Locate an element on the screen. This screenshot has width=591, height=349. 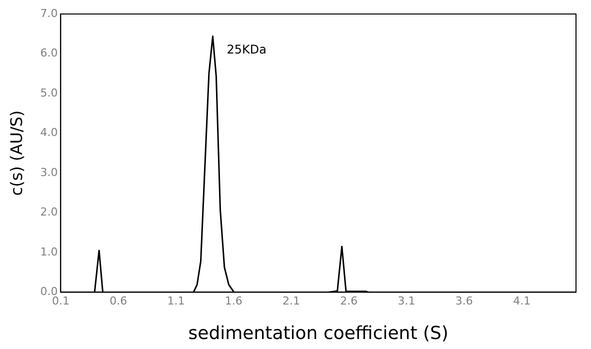
x-tick-label: 2.1 is located at coordinates (291, 301).